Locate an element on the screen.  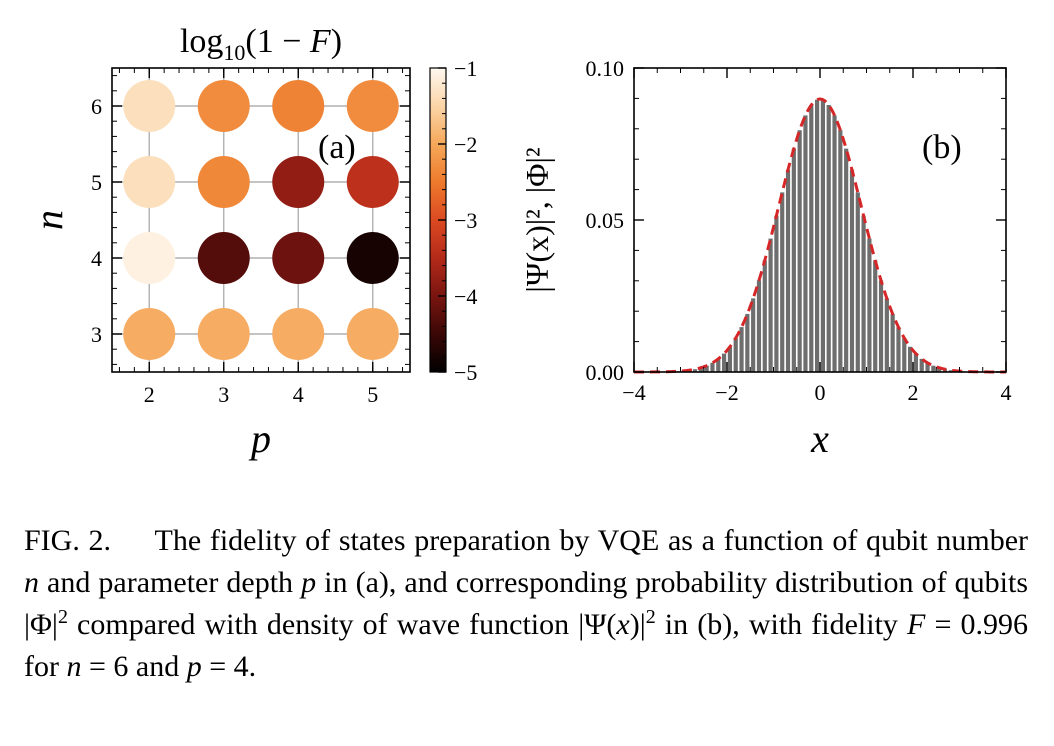
colorbar-tick-label: −1 is located at coordinates (465, 68).